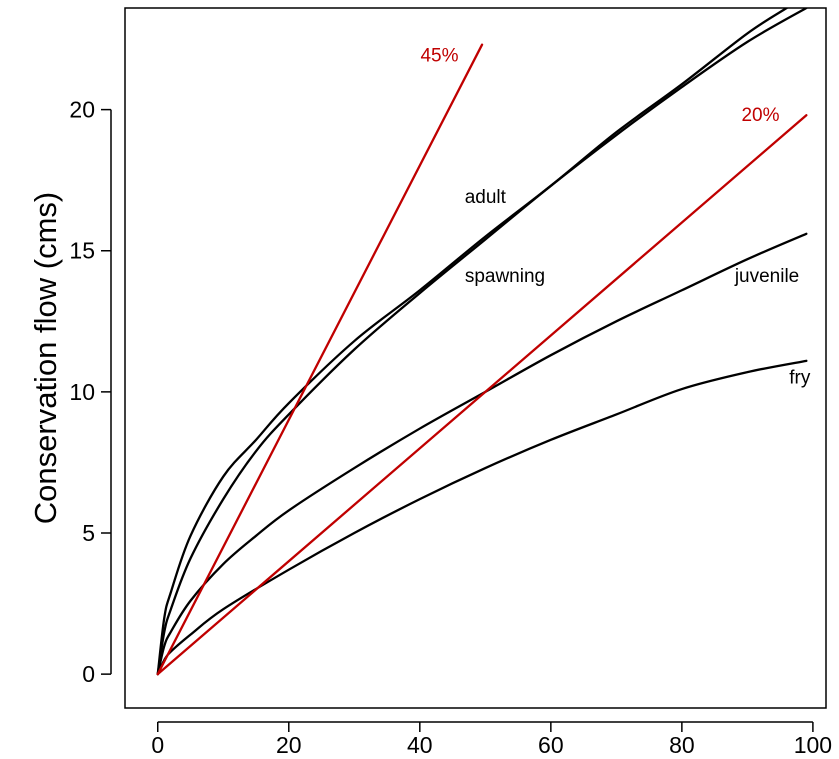  I want to click on y-tick-label: 15, so click(82, 251).